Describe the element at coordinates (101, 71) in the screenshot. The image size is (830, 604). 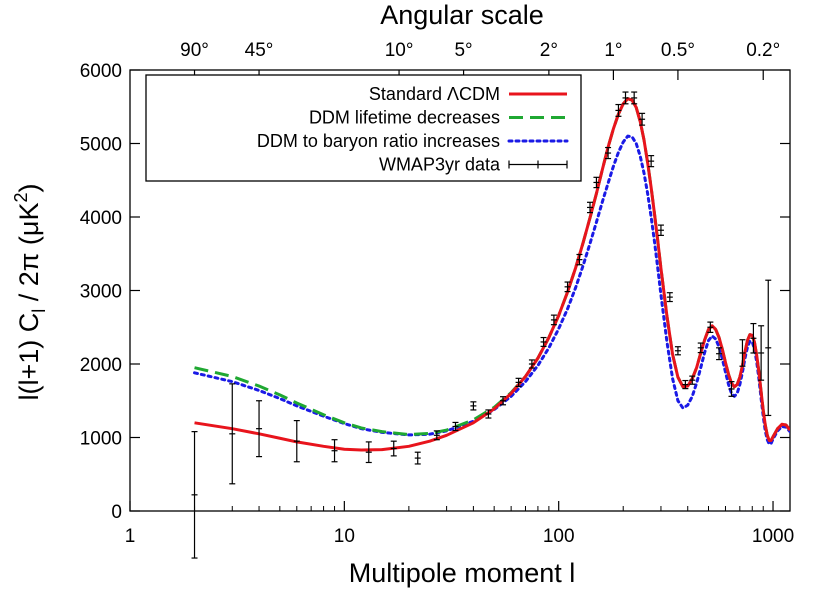
I see `y-tick-label: 6000` at that location.